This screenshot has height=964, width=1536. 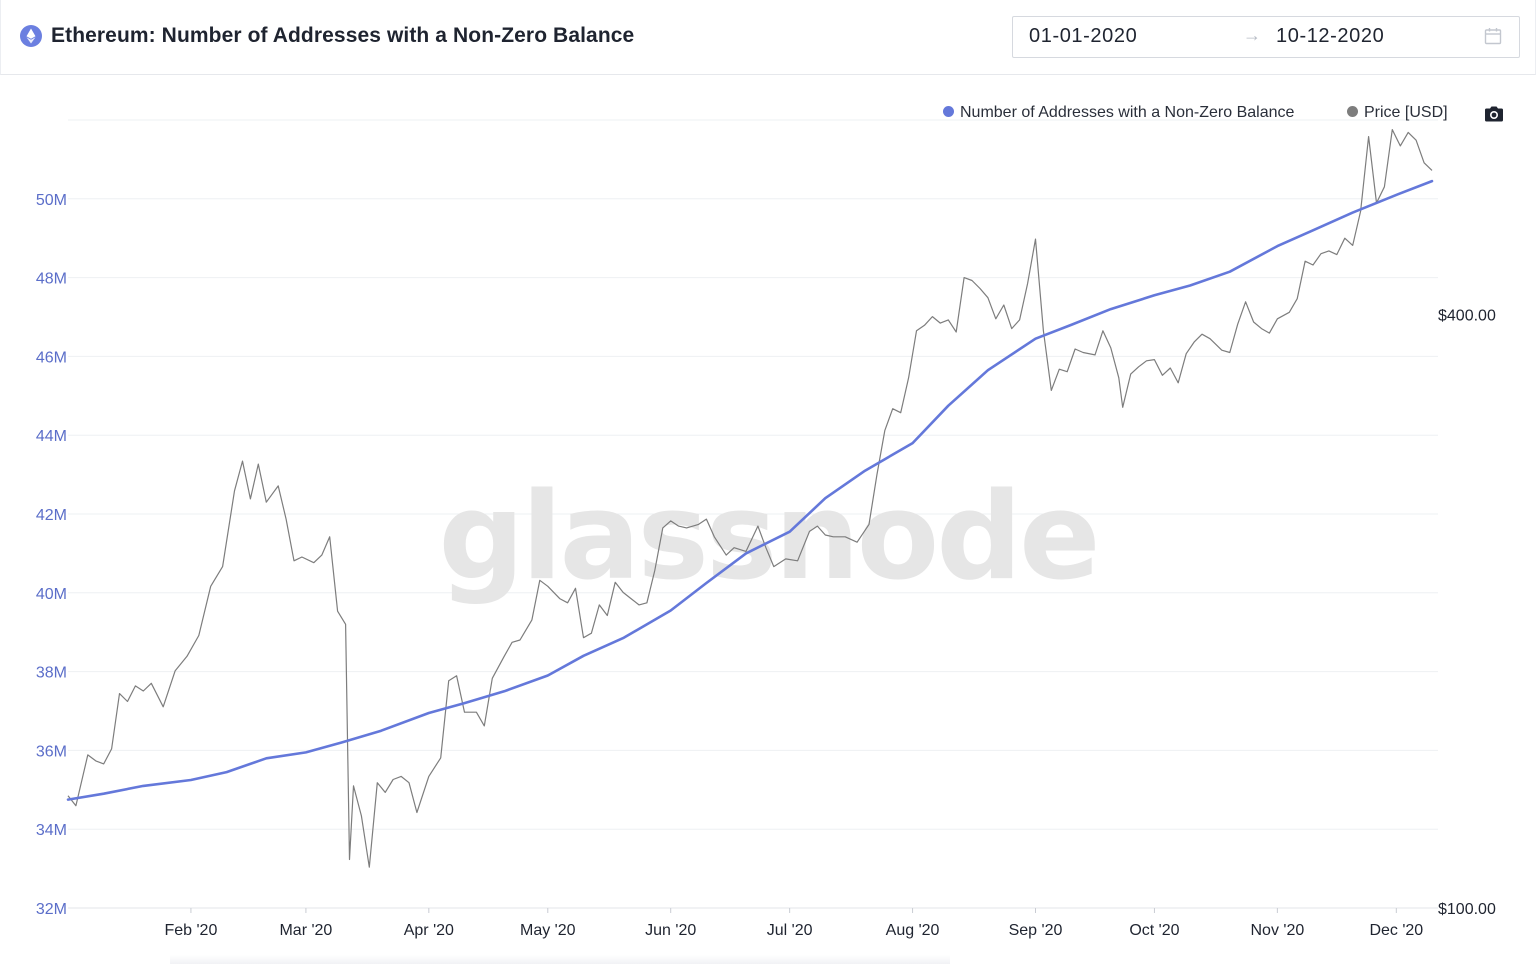 What do you see at coordinates (767, 537) in the screenshot?
I see `watermark: glassnode` at bounding box center [767, 537].